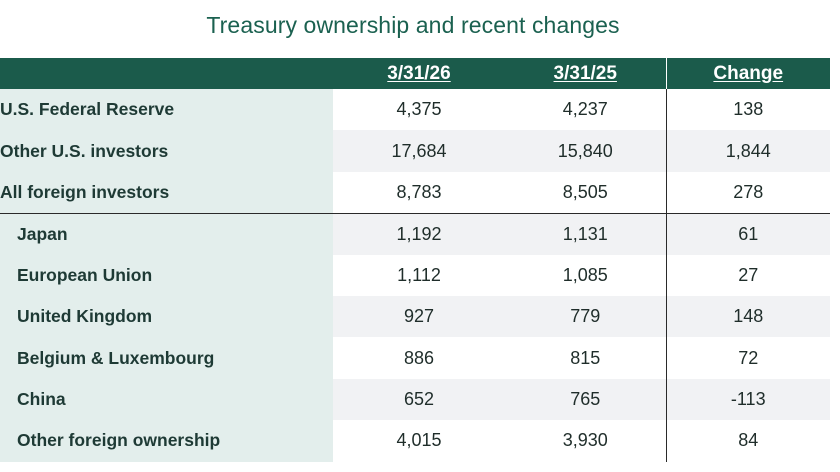 The image size is (840, 472). I want to click on value-3-31-25: 8,505, so click(585, 192).